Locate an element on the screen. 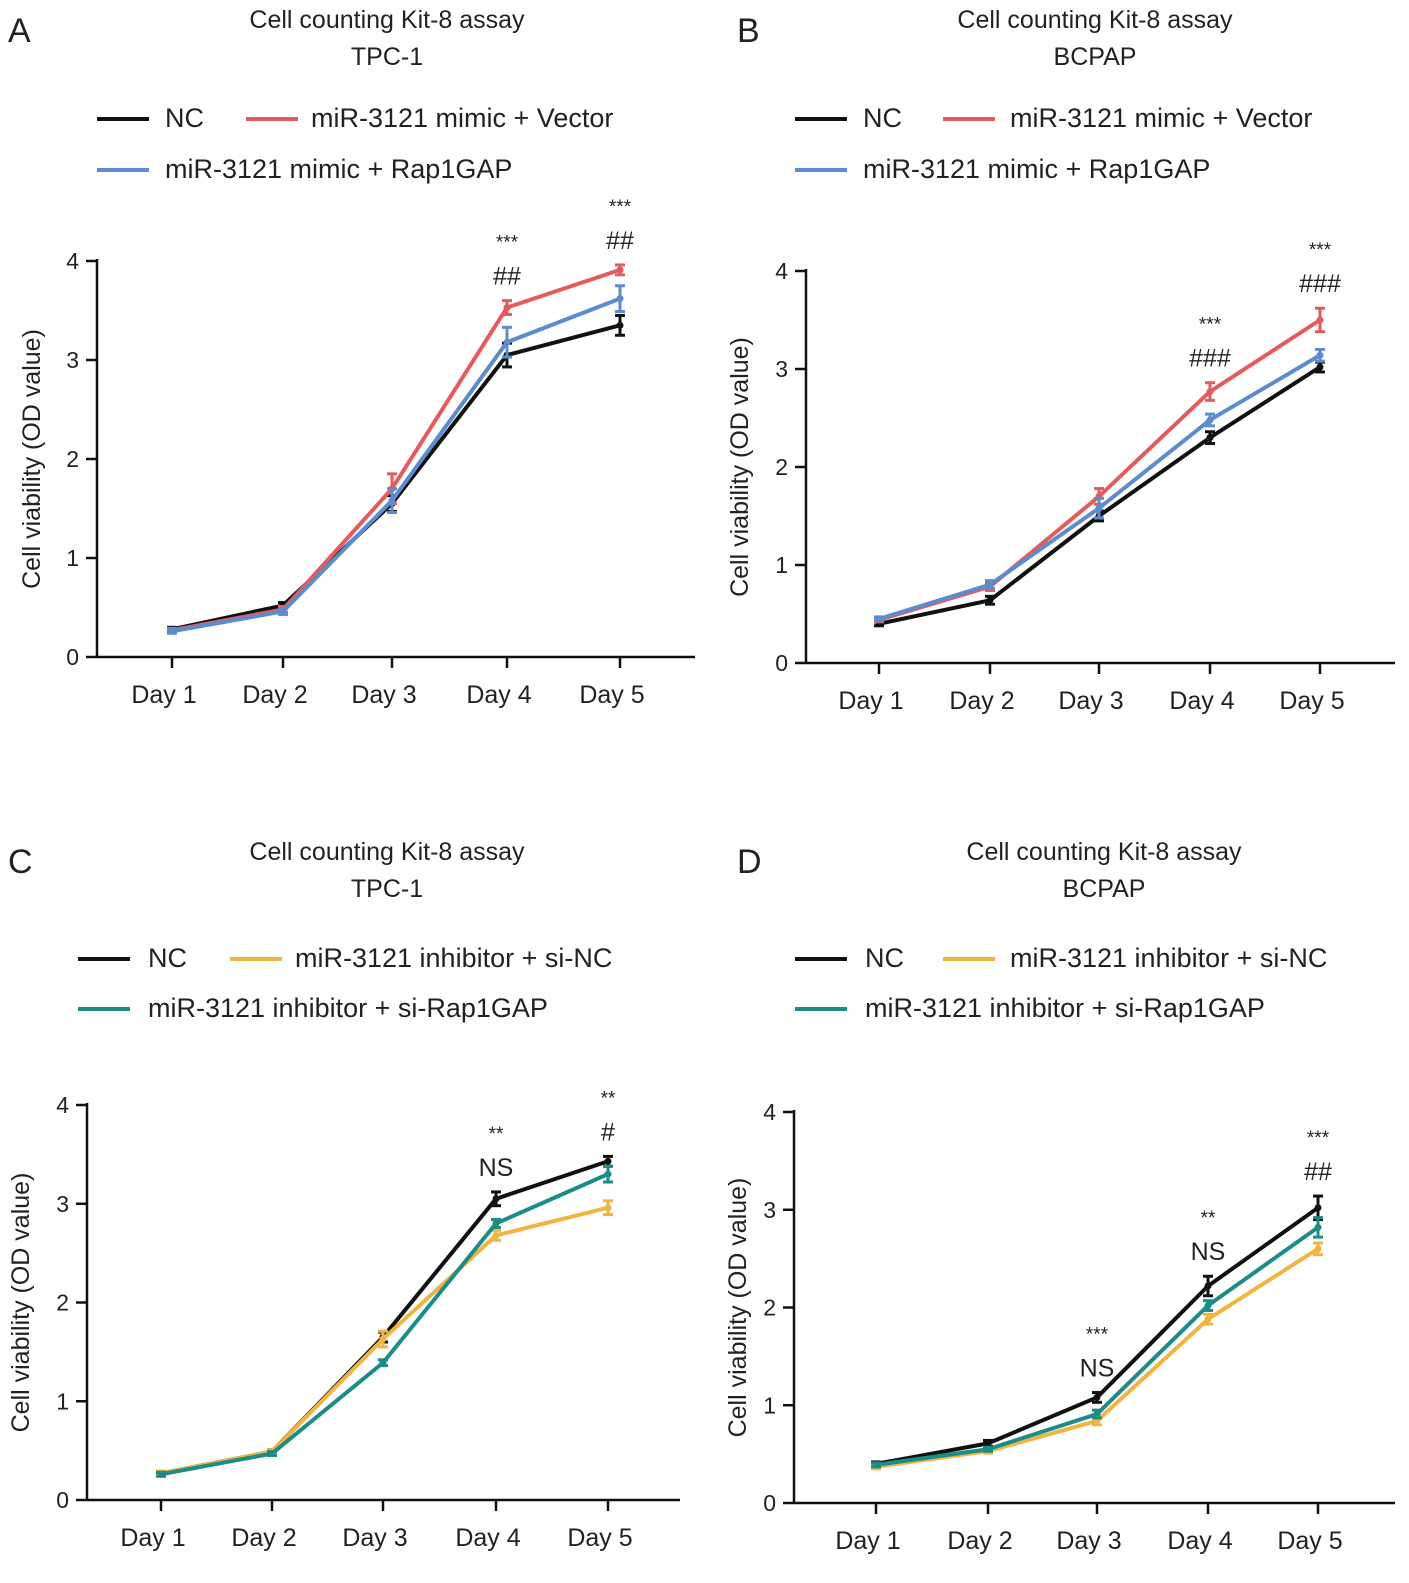 The width and height of the screenshot is (1409, 1583). panel-letter: B is located at coordinates (748, 31).